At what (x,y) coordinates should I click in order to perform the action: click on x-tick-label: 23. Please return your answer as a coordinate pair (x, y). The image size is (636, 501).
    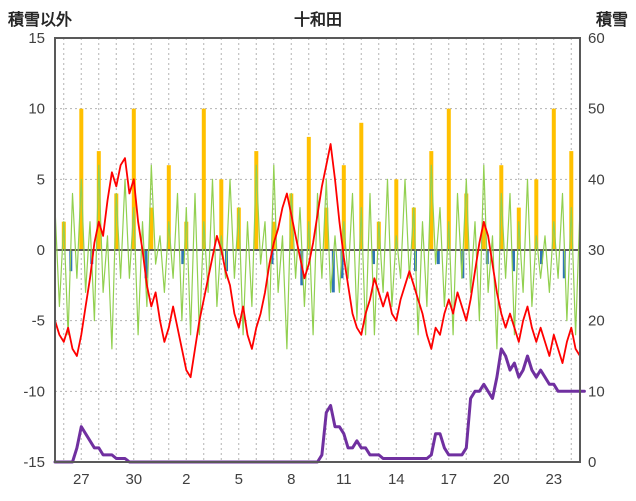
    Looking at the image, I should click on (553, 479).